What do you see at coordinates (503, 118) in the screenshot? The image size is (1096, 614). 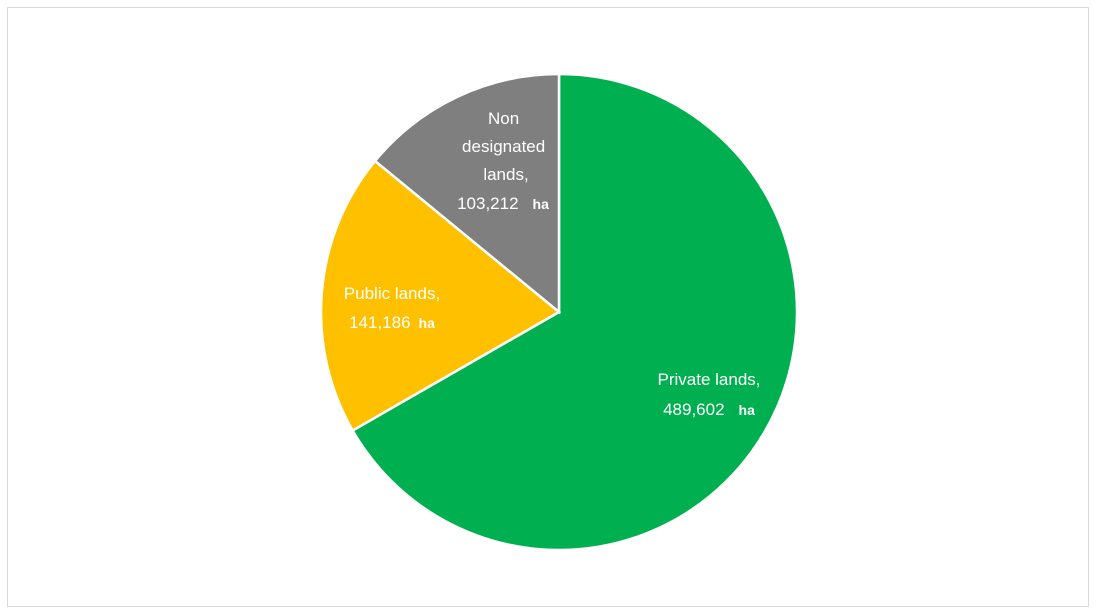 I see `nondesignated-line-1: Non` at bounding box center [503, 118].